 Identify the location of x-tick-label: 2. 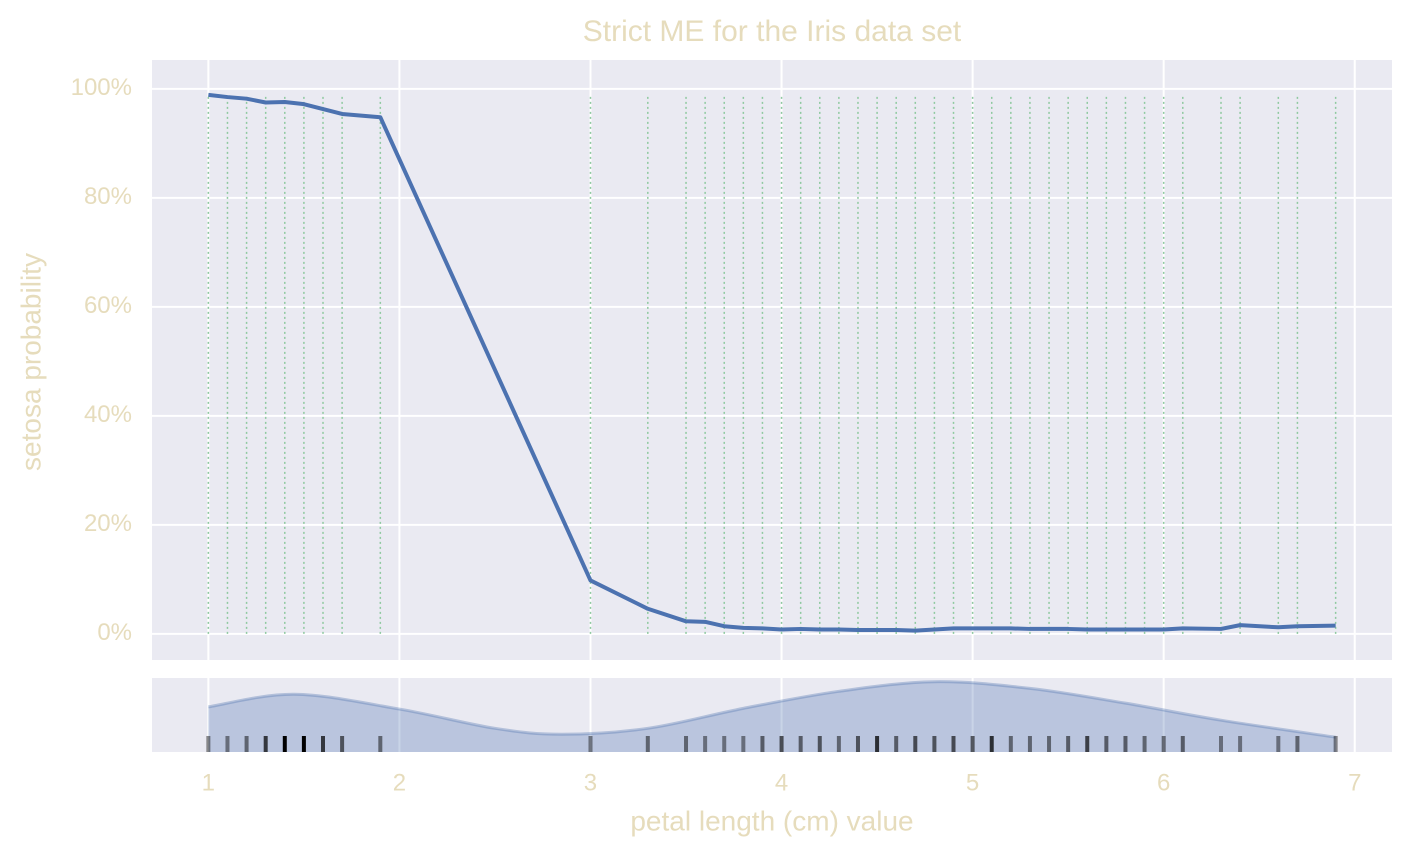
(399, 782).